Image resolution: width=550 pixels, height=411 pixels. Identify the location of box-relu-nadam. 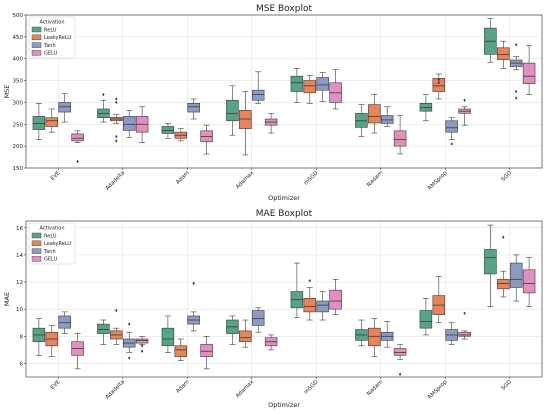
(361, 120).